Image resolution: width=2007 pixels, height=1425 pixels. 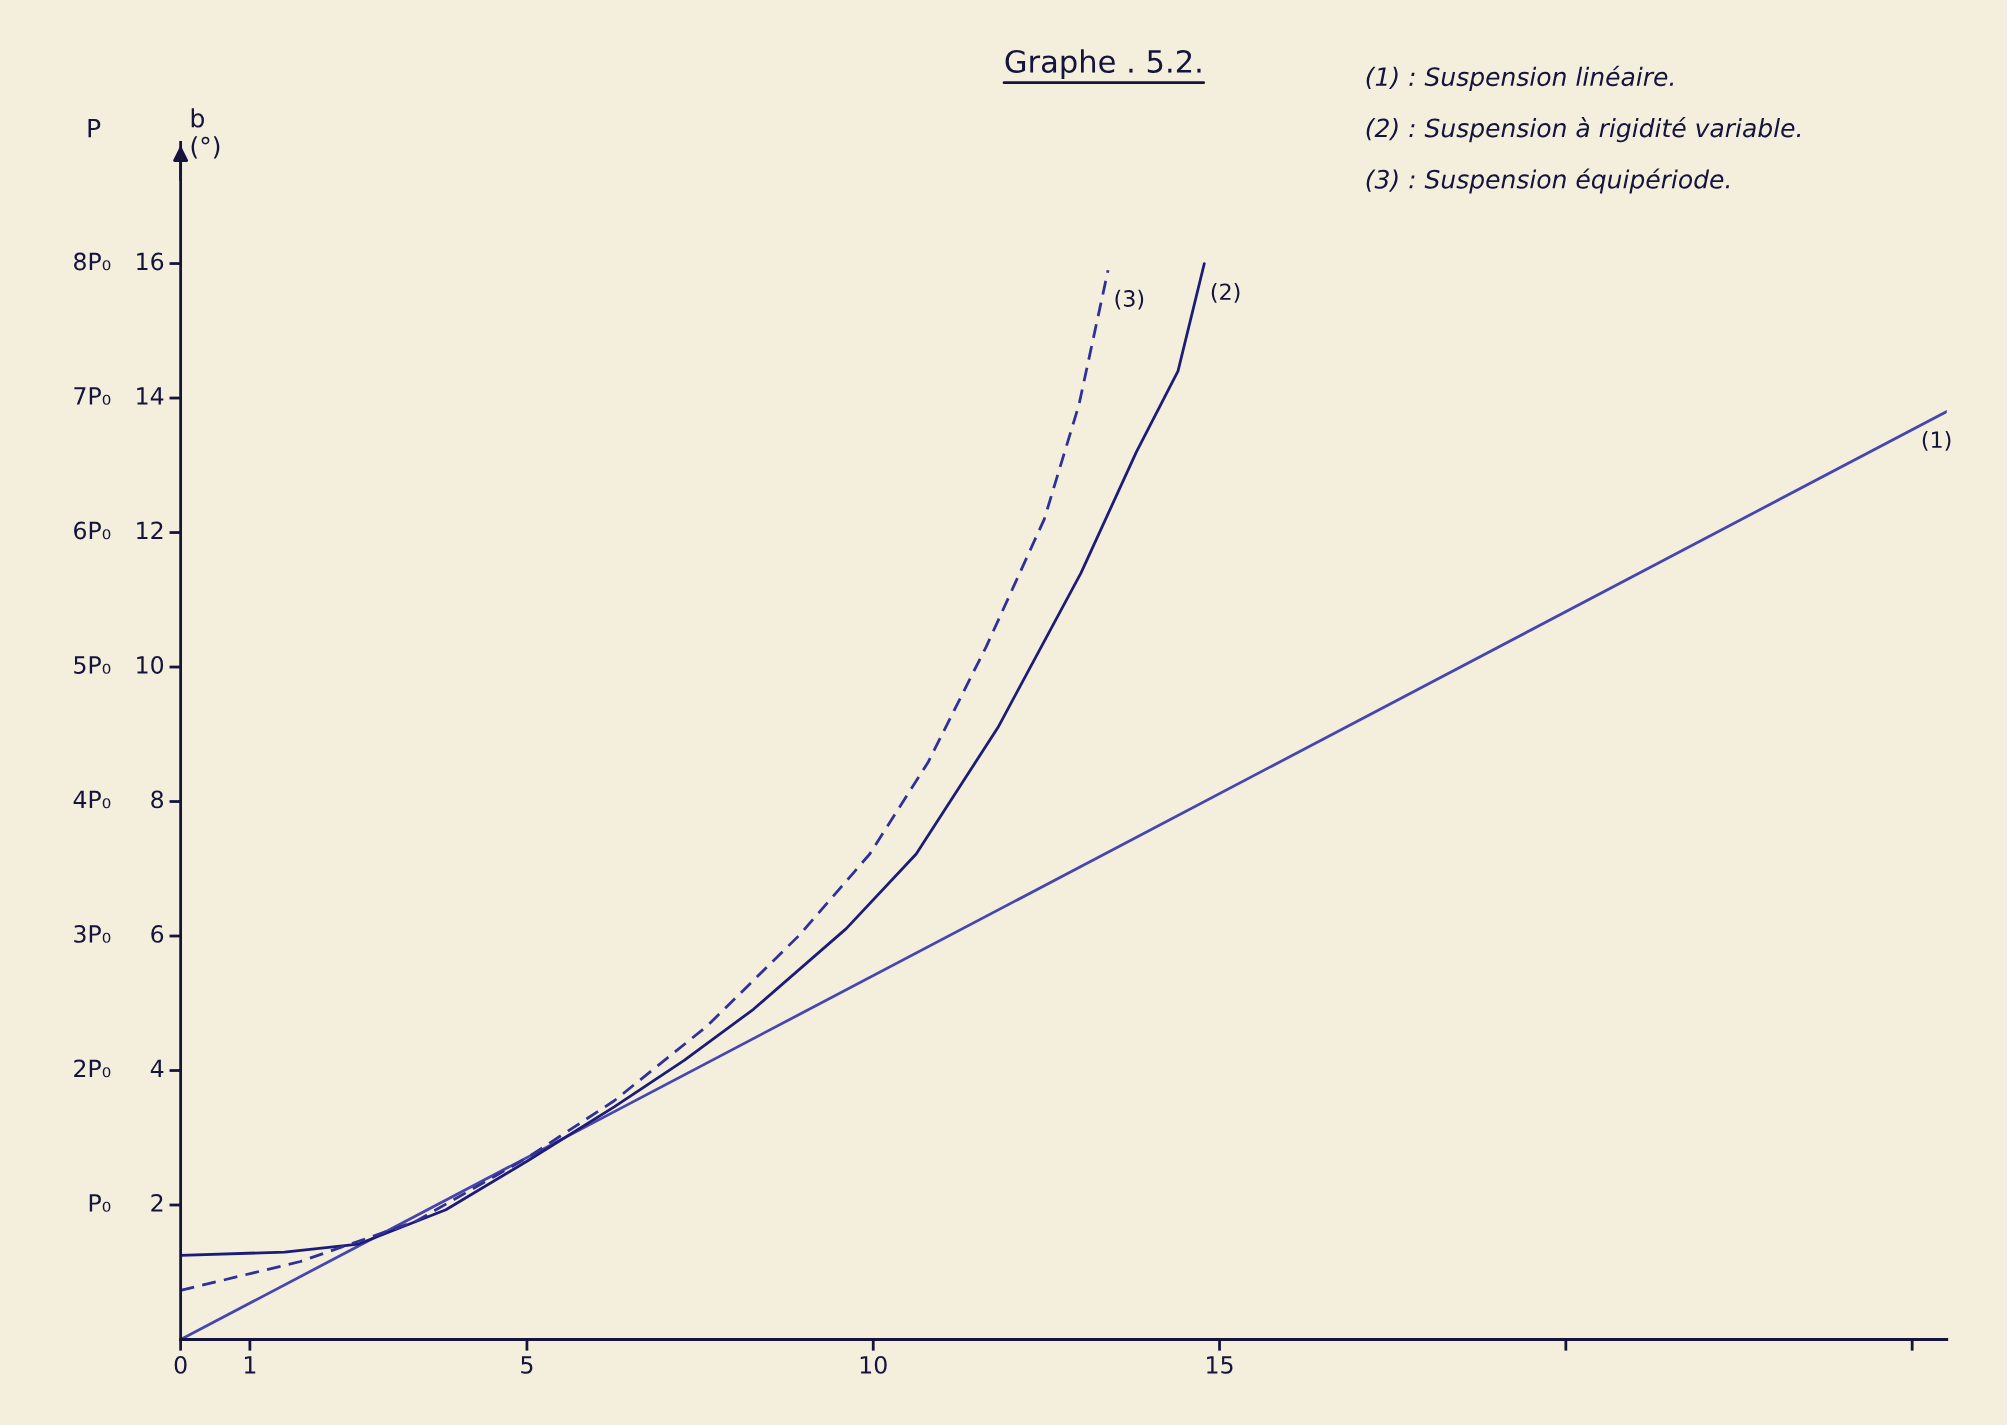 I want to click on y2-tick-label: 5P₀, so click(x=92, y=665).